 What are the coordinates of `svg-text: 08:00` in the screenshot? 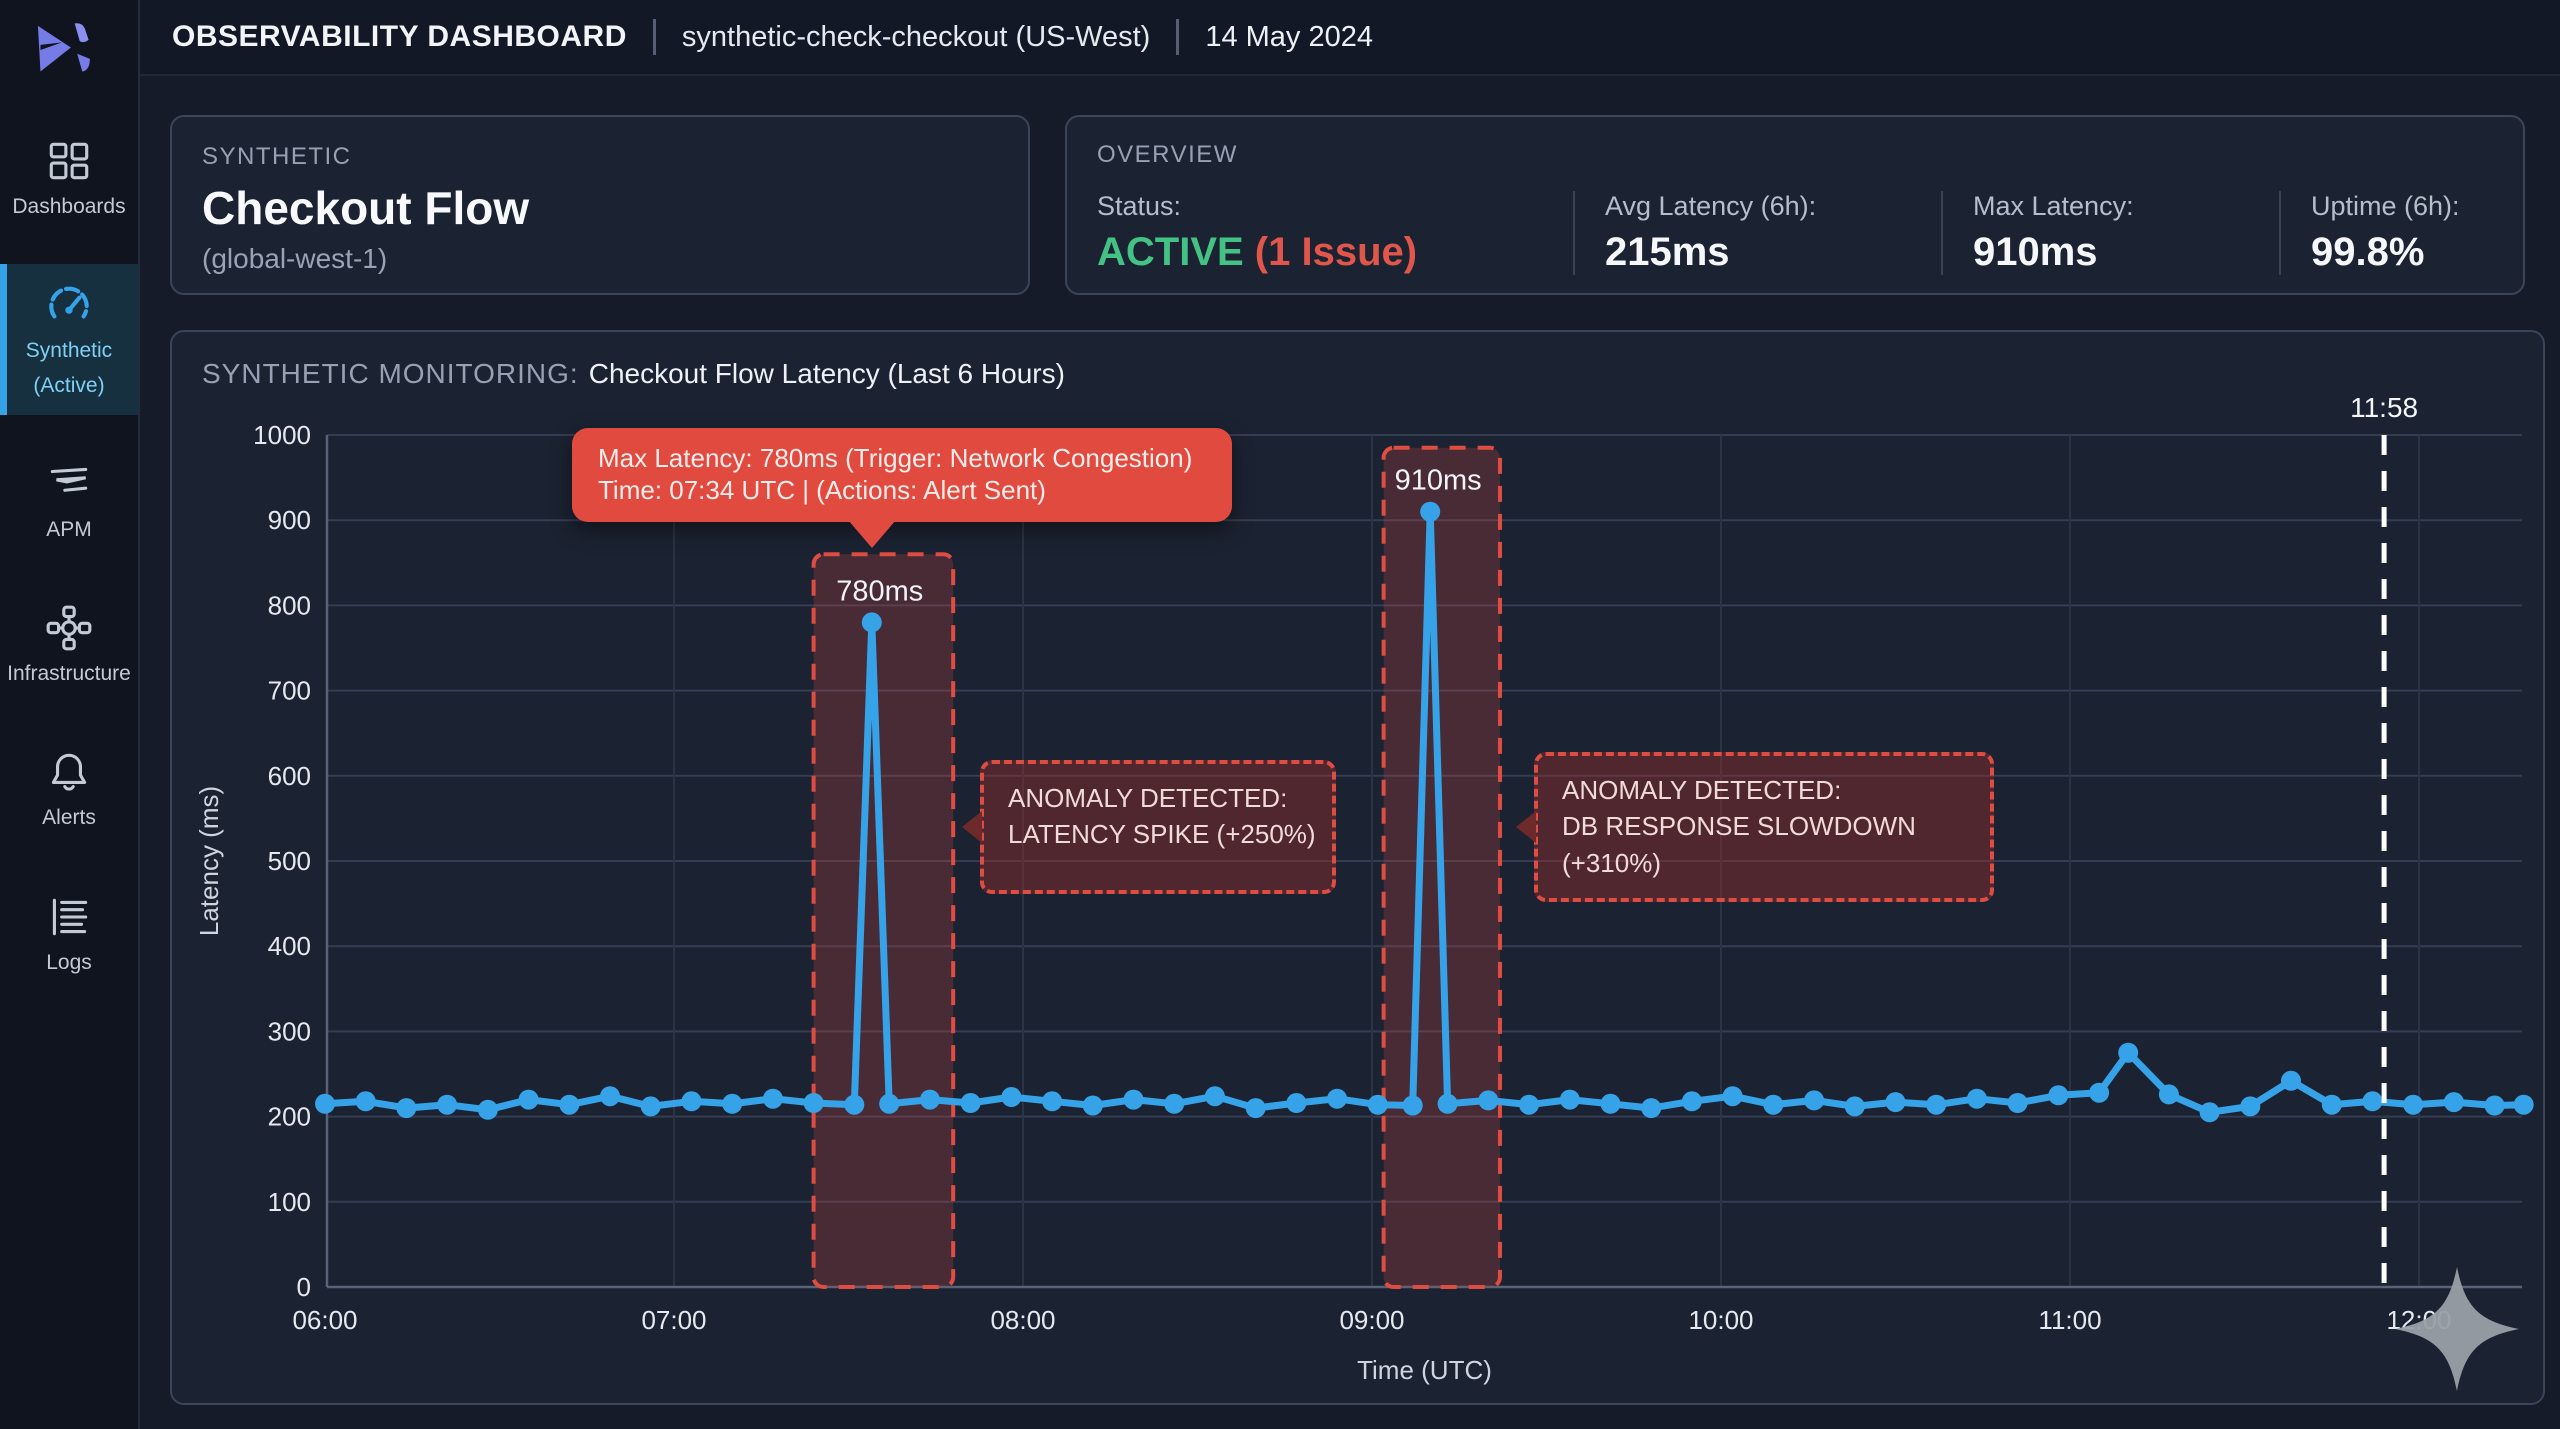 It's located at (1022, 1320).